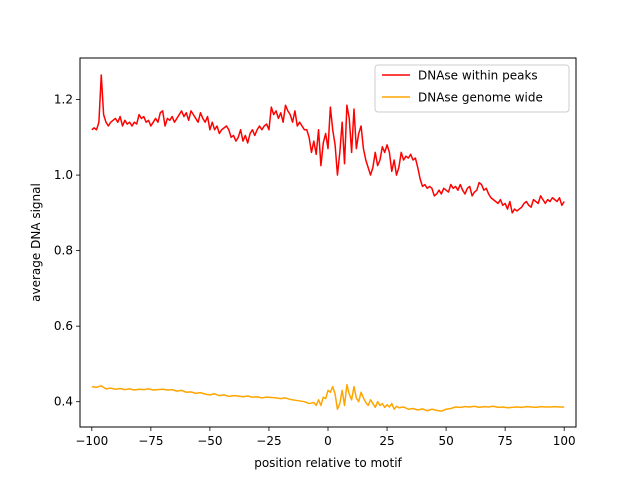  Describe the element at coordinates (328, 463) in the screenshot. I see `x-axis-label: position relative to motif` at that location.